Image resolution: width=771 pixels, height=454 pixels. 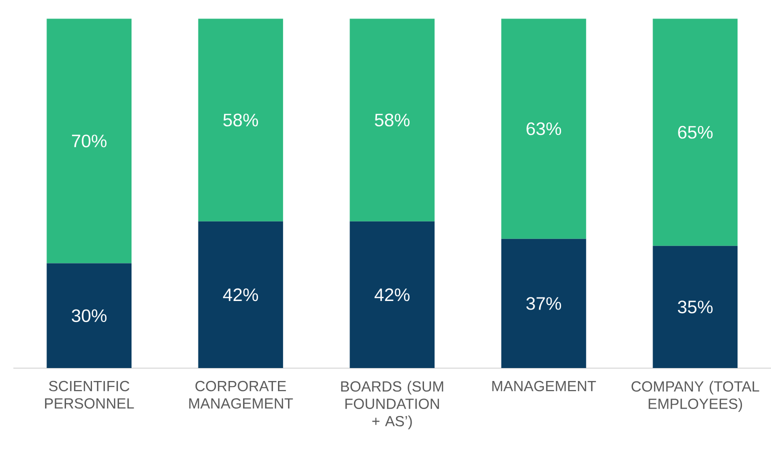 I want to click on data-label: 65%, so click(x=695, y=132).